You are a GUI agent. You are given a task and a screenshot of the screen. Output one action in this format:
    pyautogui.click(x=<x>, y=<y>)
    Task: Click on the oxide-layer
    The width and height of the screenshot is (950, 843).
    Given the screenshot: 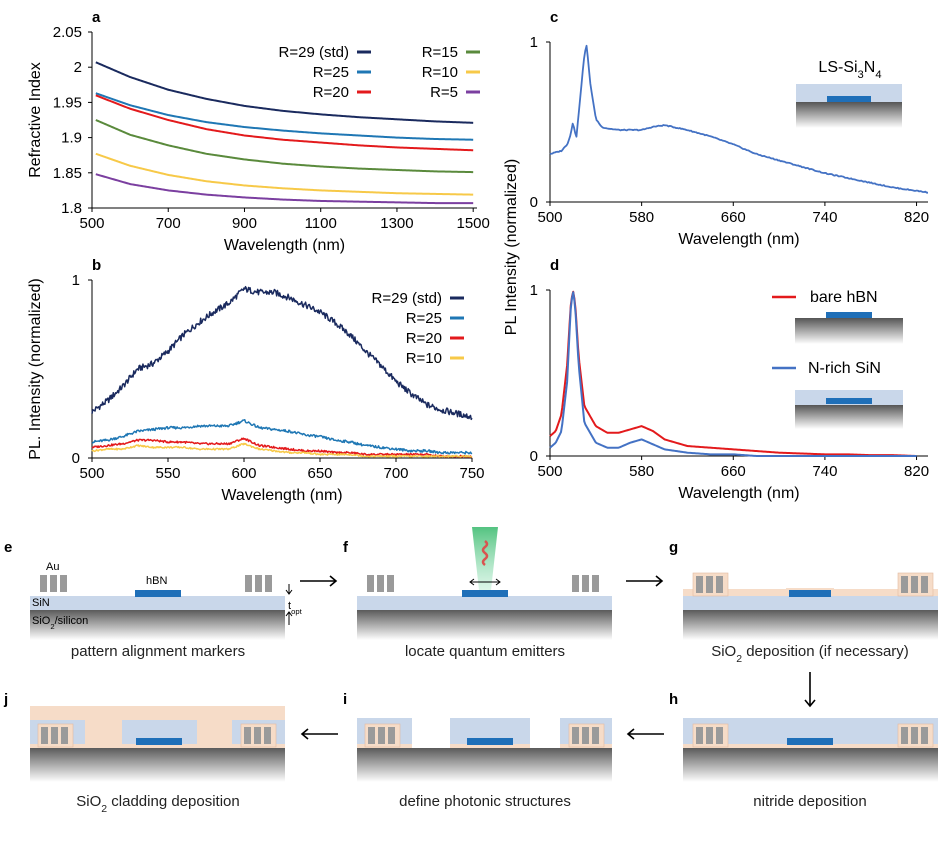 What is the action you would take?
    pyautogui.click(x=490, y=746)
    